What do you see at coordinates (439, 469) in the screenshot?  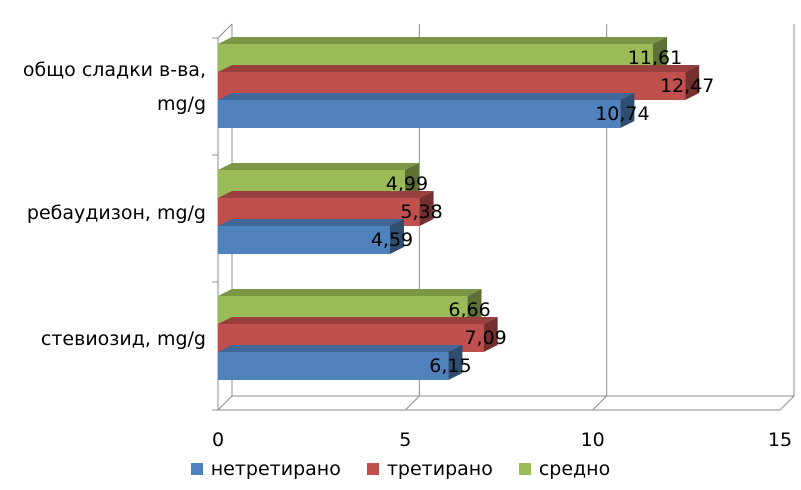 I see `legend-label-treated: третирано` at bounding box center [439, 469].